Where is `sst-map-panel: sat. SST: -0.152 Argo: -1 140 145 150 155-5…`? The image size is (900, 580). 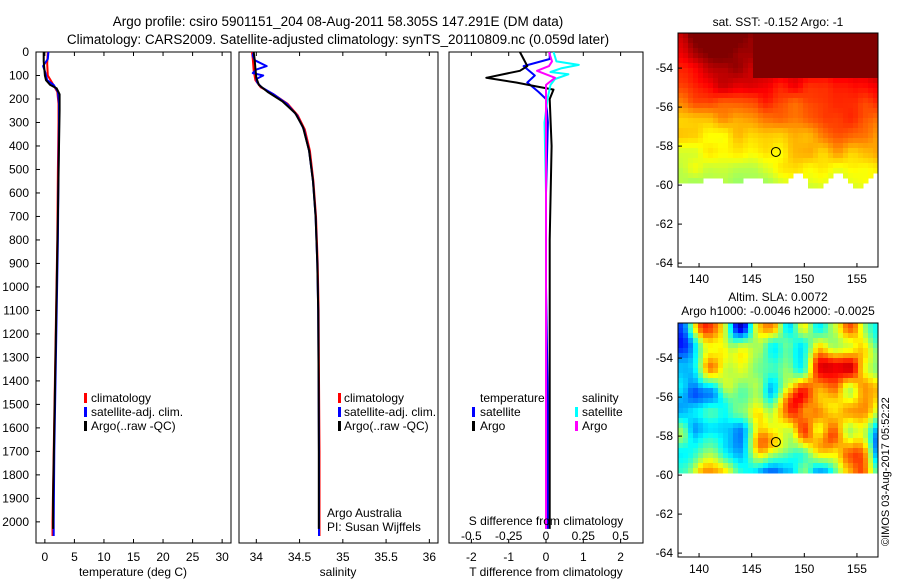
sst-map-panel: sat. SST: -0.152 Argo: -1 140 145 150 155-5… is located at coordinates (767, 150).